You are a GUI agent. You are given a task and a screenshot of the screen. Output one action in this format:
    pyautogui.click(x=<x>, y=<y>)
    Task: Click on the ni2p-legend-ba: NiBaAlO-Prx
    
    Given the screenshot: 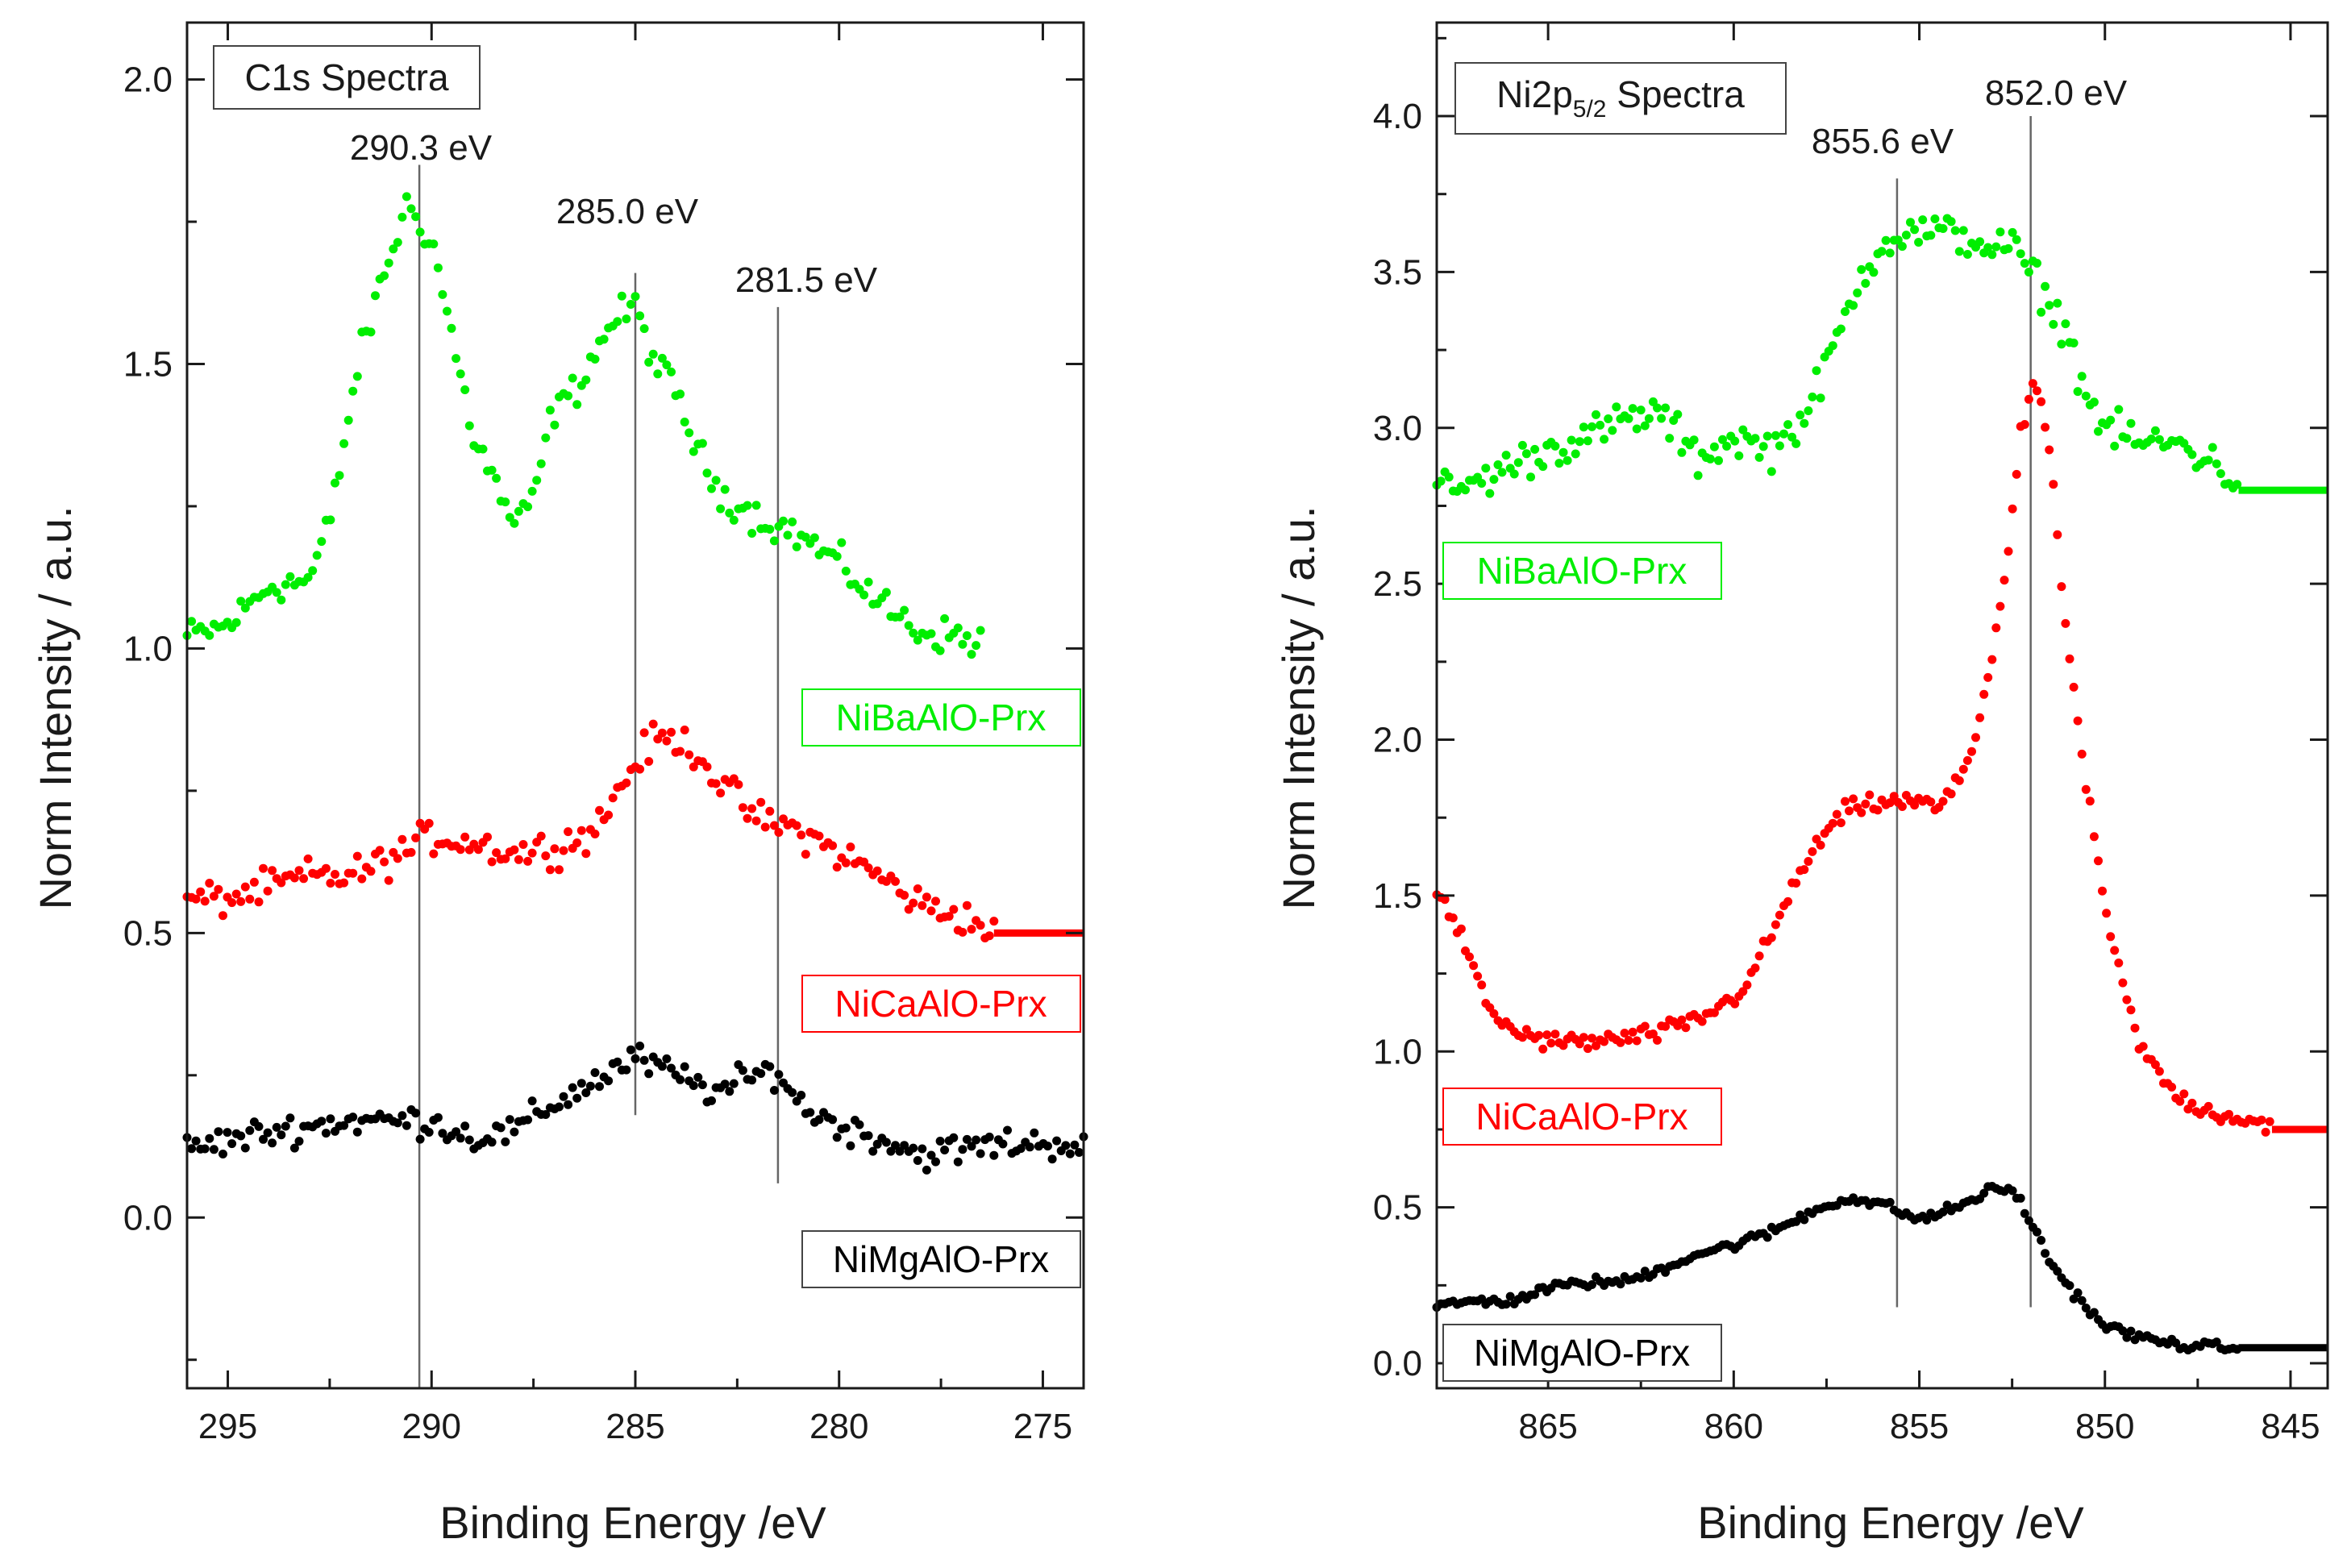 What is the action you would take?
    pyautogui.click(x=1582, y=571)
    